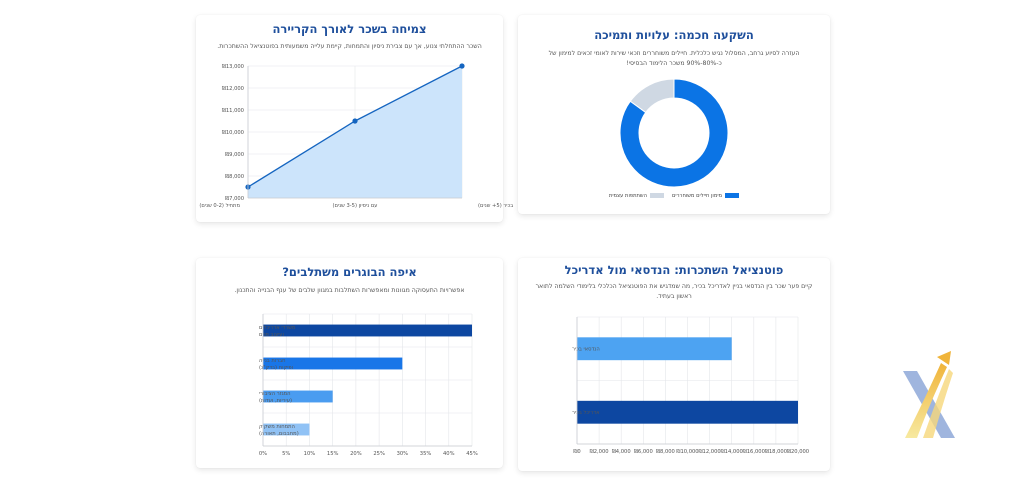  I want to click on brand-logo-icon, so click(929, 394).